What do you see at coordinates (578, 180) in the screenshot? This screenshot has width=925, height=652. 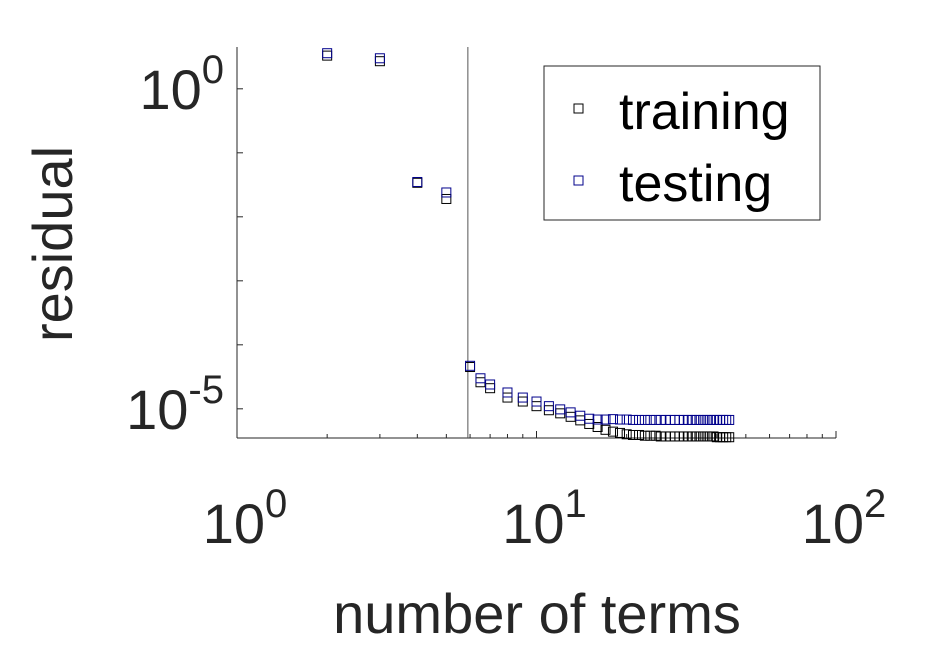 I see `legend-marker-testing` at bounding box center [578, 180].